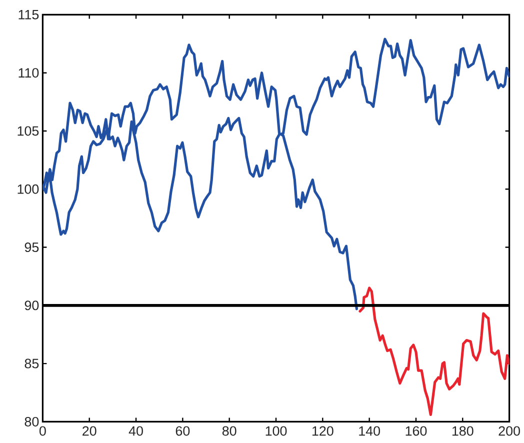  I want to click on y-tick-label: 85, so click(31, 363).